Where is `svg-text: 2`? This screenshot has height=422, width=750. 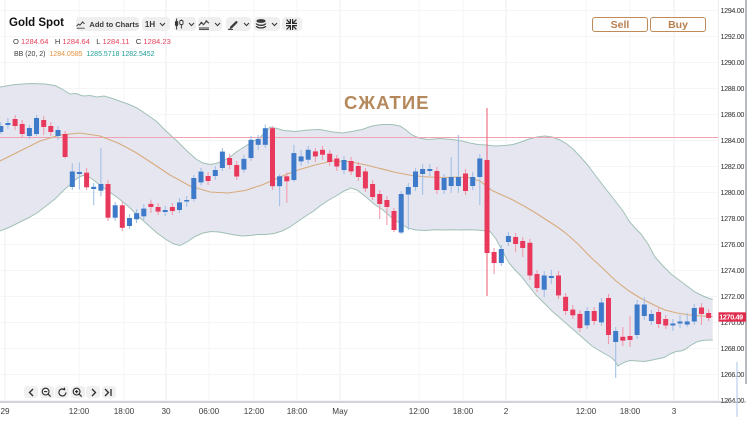 svg-text: 2 is located at coordinates (506, 411).